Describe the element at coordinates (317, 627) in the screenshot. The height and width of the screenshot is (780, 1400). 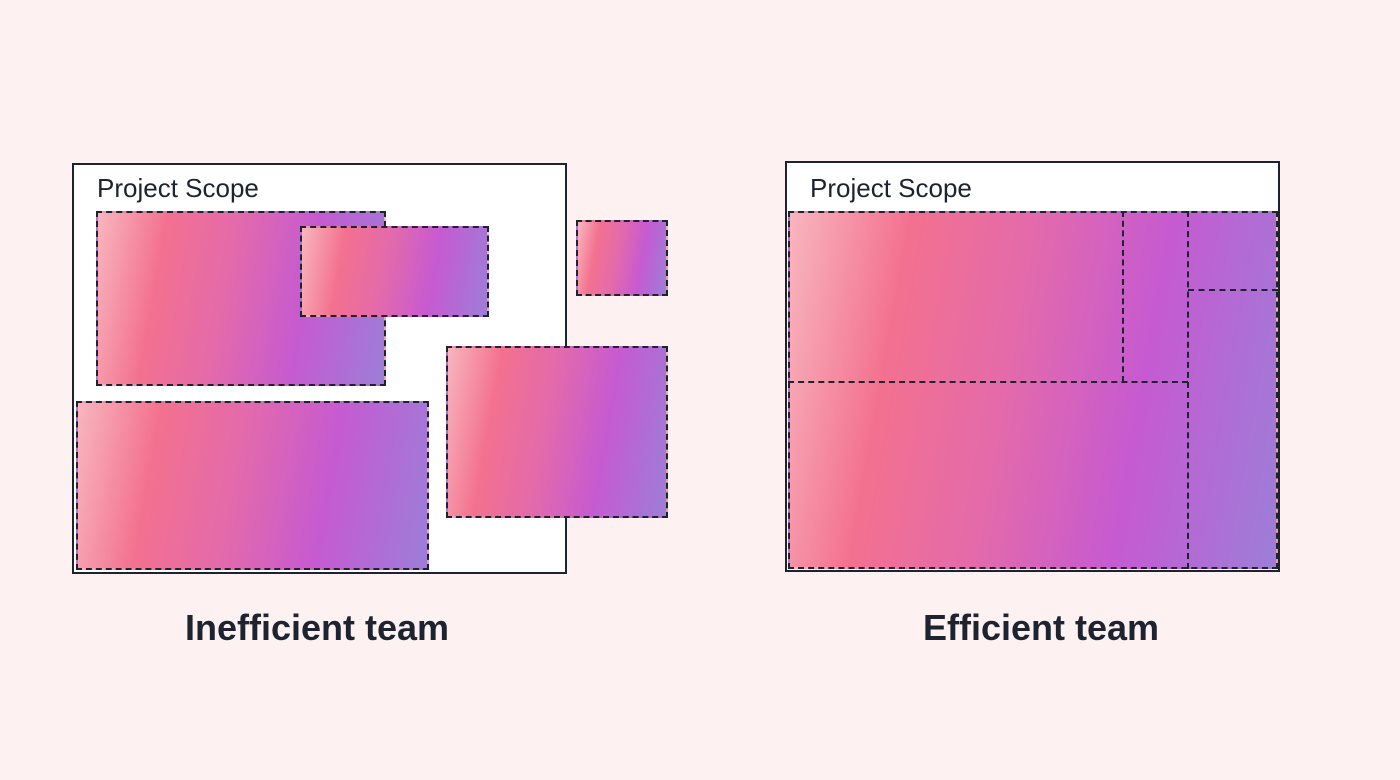
I see `inefficient-team-caption: Inefficient team` at that location.